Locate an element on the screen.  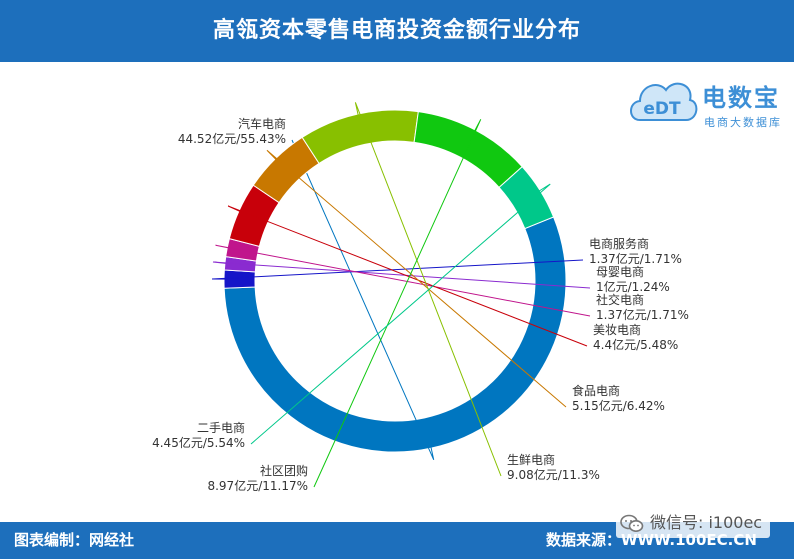
header-bar: 高瓴资本零售电商投资金额行业分布 is located at coordinates (397, 31).